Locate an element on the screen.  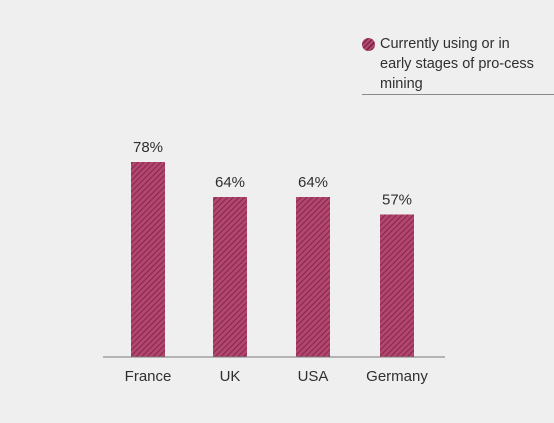
category-label-usa: USA is located at coordinates (313, 376).